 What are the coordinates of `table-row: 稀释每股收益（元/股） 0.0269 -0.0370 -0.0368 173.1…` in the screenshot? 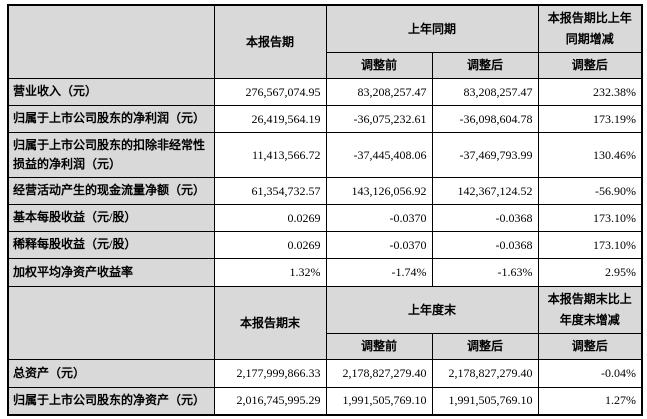 It's located at (325, 245).